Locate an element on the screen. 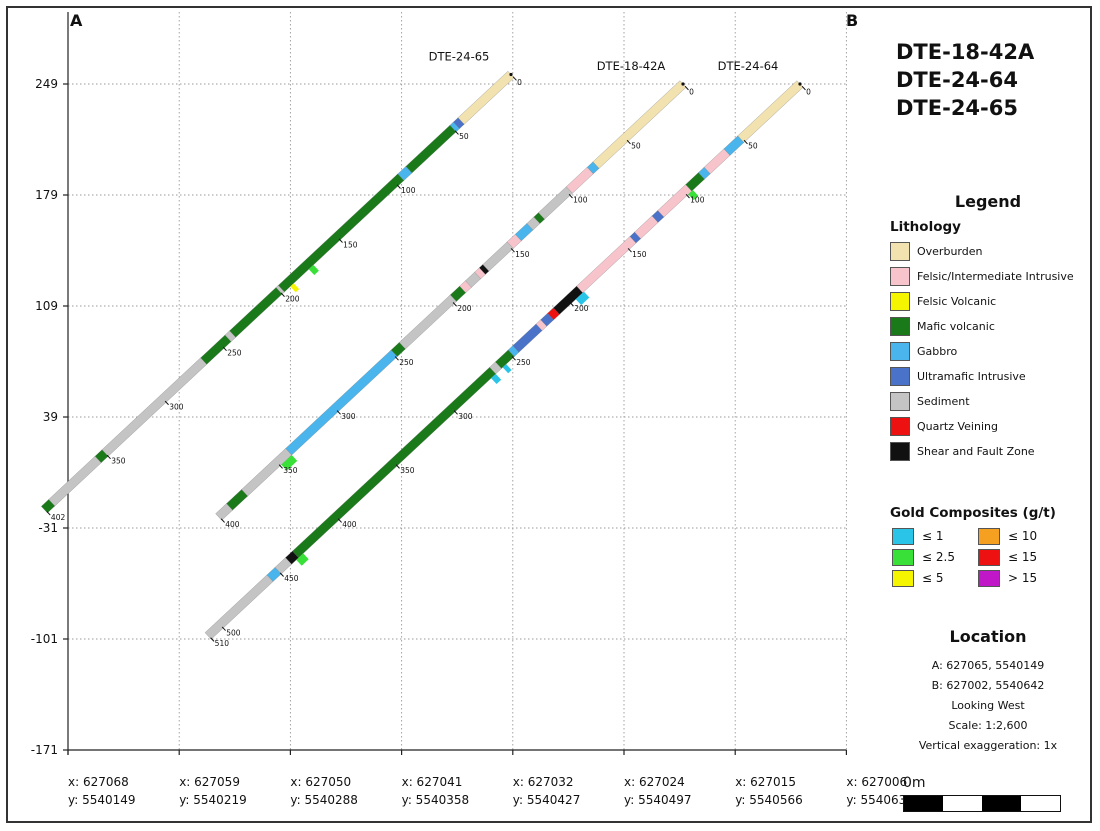 The height and width of the screenshot is (831, 1100). x-tick-label-northing: y: 5540358 is located at coordinates (436, 800).